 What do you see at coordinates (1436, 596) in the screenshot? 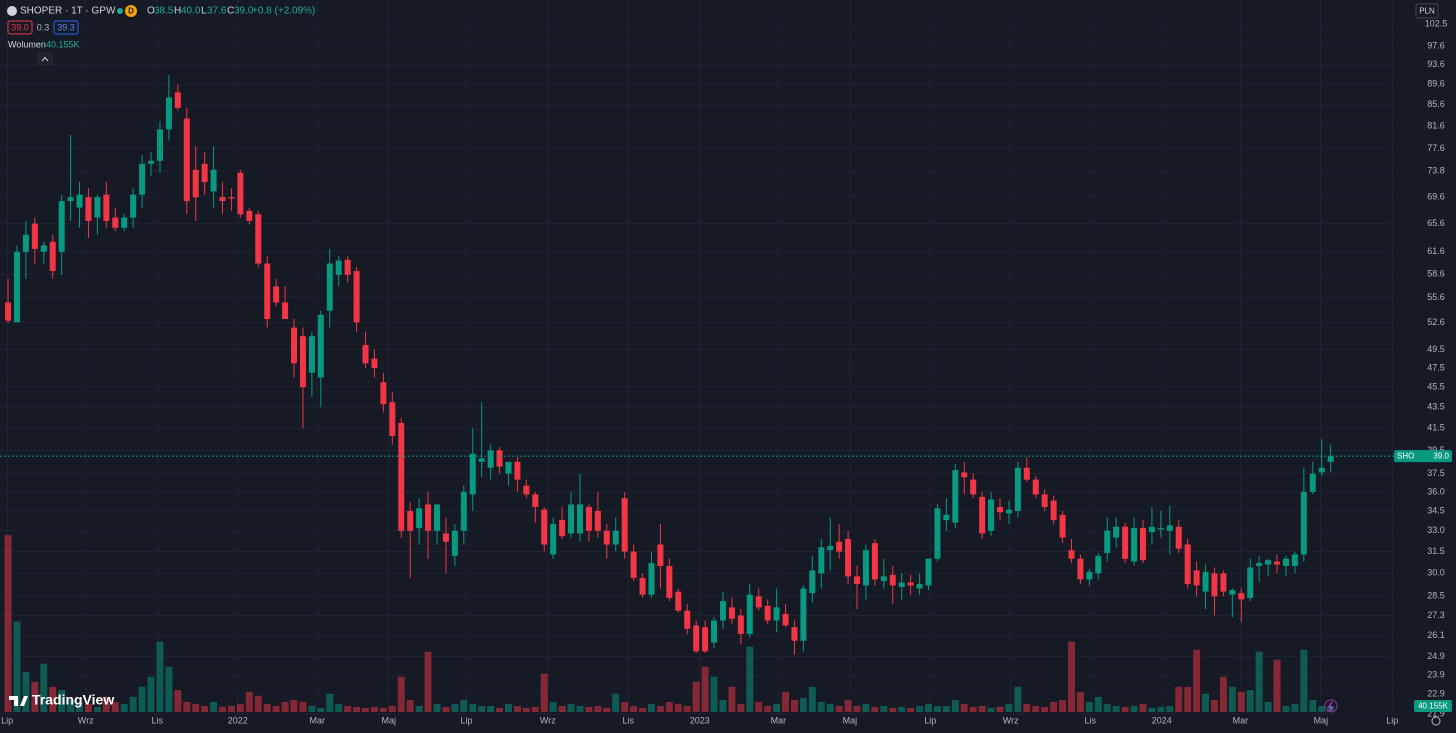
I see `y-tick-label: 28.5` at bounding box center [1436, 596].